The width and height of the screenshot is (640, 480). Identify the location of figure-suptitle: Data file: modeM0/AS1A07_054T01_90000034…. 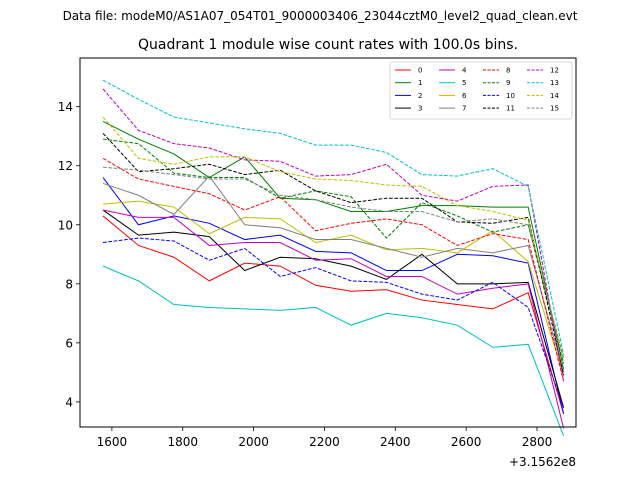
(320, 16).